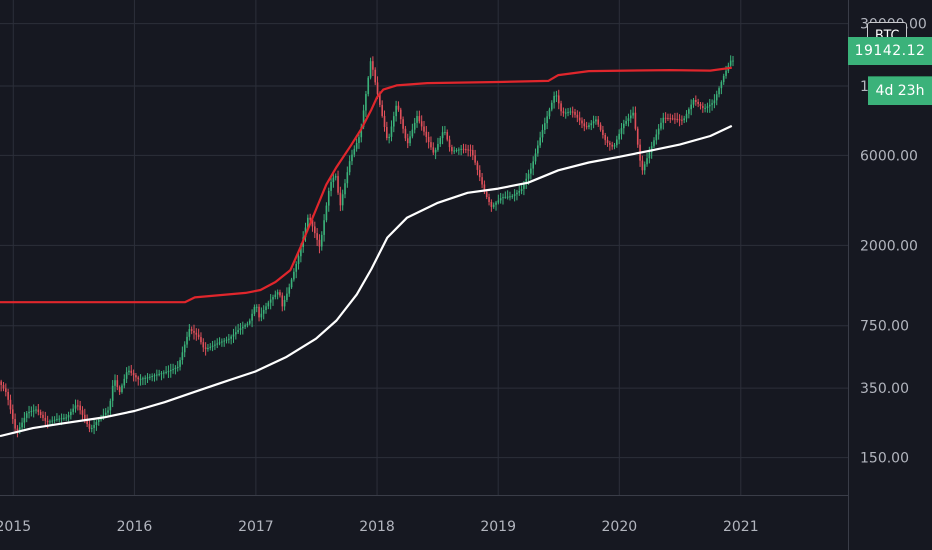 This screenshot has height=550, width=932. What do you see at coordinates (884, 459) in the screenshot?
I see `y-tick-label: 150.00` at bounding box center [884, 459].